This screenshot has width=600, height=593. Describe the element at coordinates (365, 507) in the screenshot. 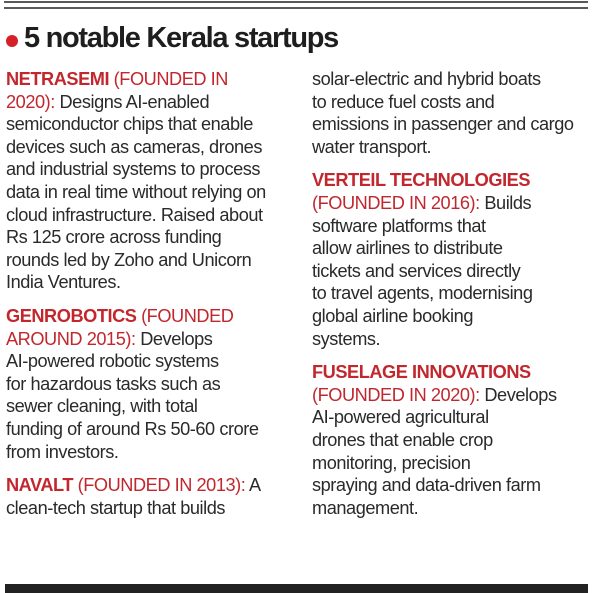

I see `description-text: management.` at that location.